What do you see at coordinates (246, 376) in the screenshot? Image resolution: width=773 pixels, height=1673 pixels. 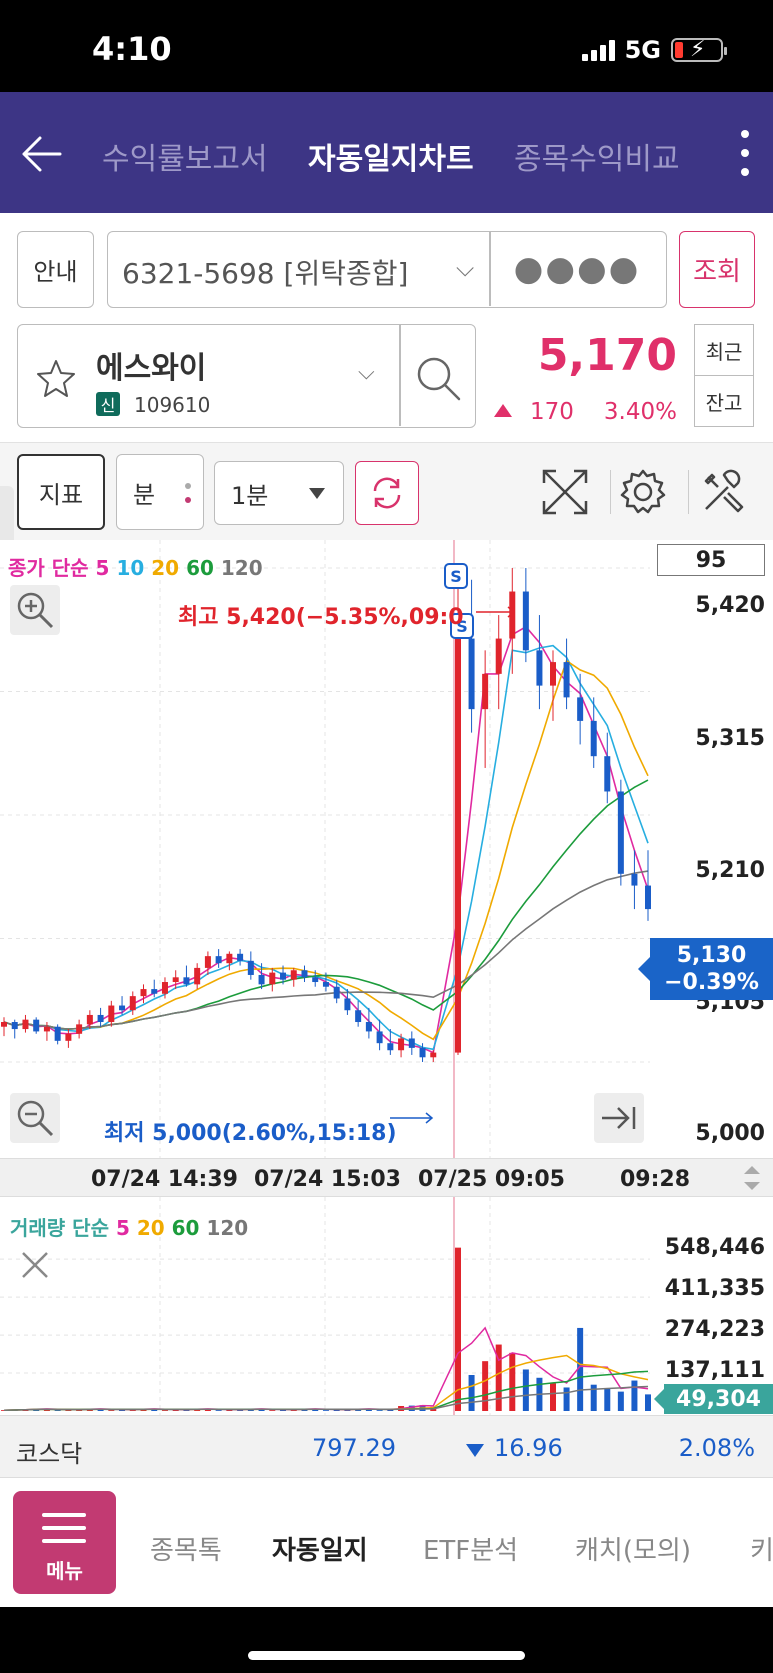 I see `stock-selector: 에스와이 신 109610 ⌵` at bounding box center [246, 376].